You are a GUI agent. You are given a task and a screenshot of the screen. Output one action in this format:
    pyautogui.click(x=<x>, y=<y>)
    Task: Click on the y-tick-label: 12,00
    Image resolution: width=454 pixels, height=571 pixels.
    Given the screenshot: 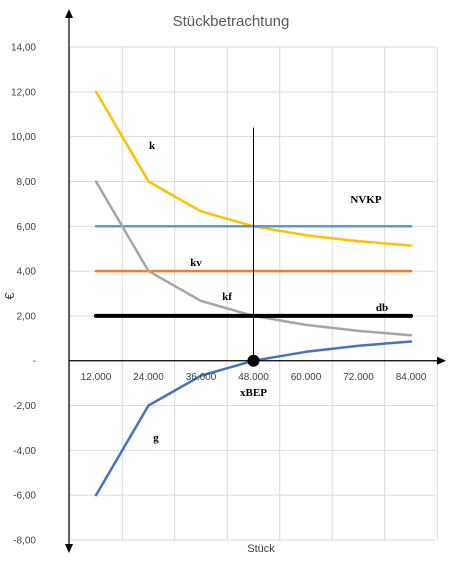 What is the action you would take?
    pyautogui.click(x=23, y=92)
    